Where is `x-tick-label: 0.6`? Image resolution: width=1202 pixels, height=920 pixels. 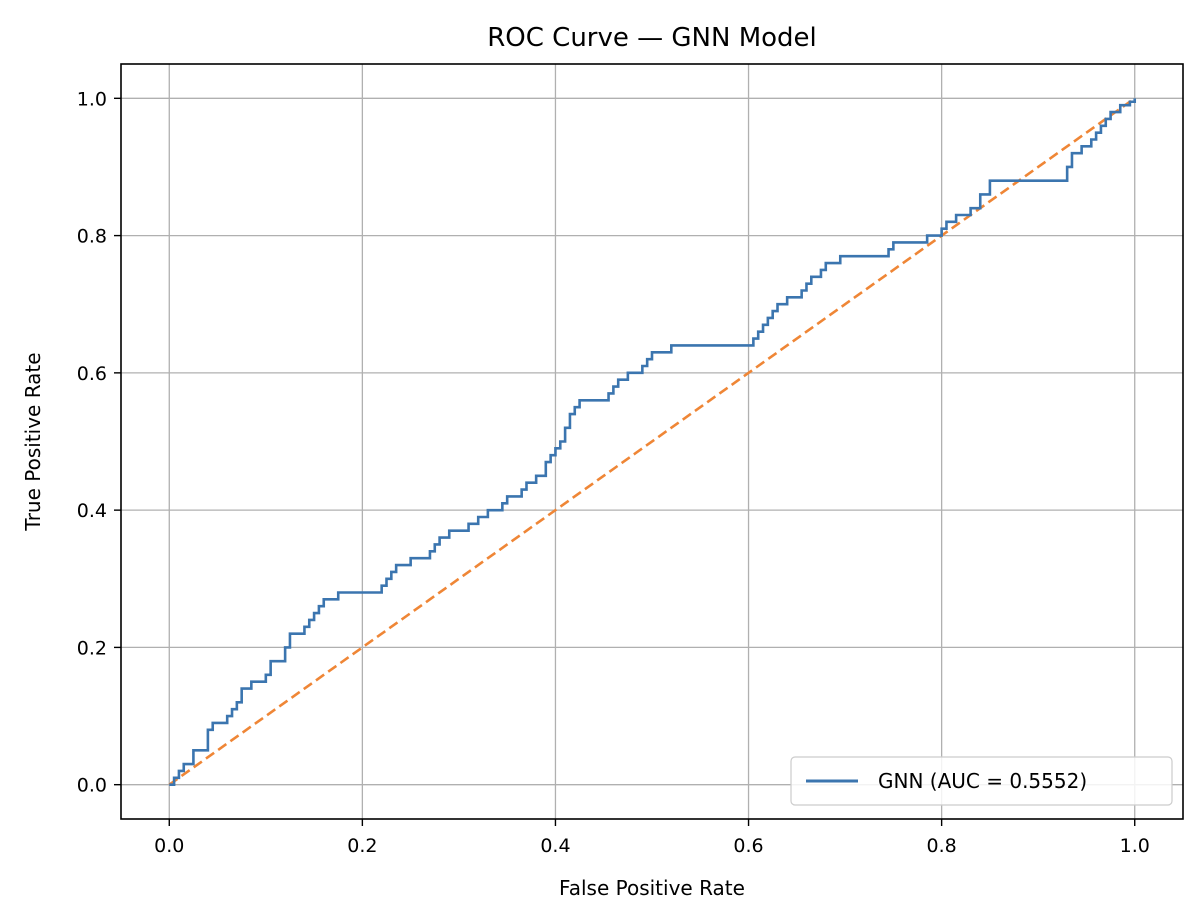 x-tick-label: 0.6 is located at coordinates (748, 846).